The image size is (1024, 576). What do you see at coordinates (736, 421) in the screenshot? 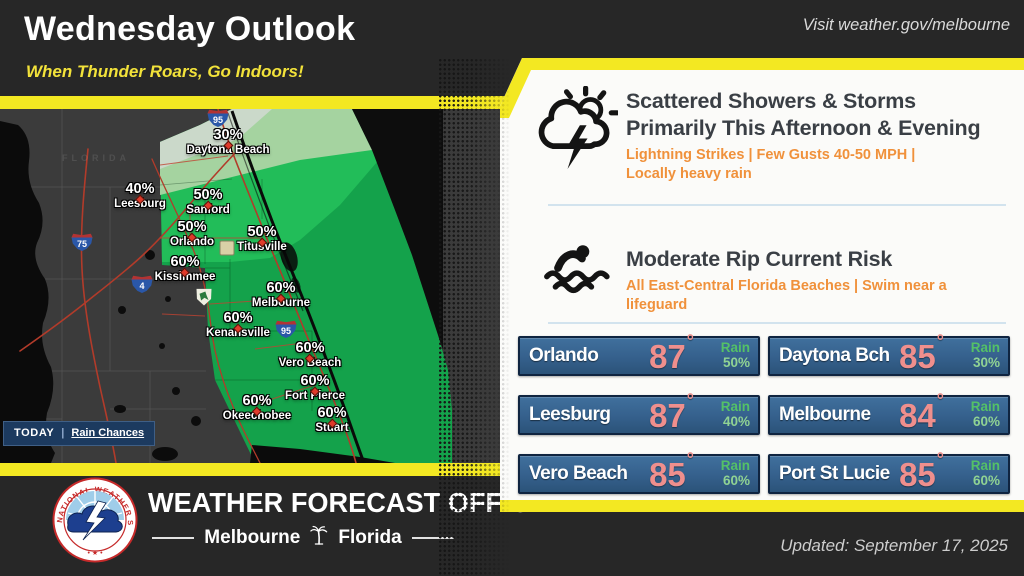
I see `rain-percent: 40%` at bounding box center [736, 421].